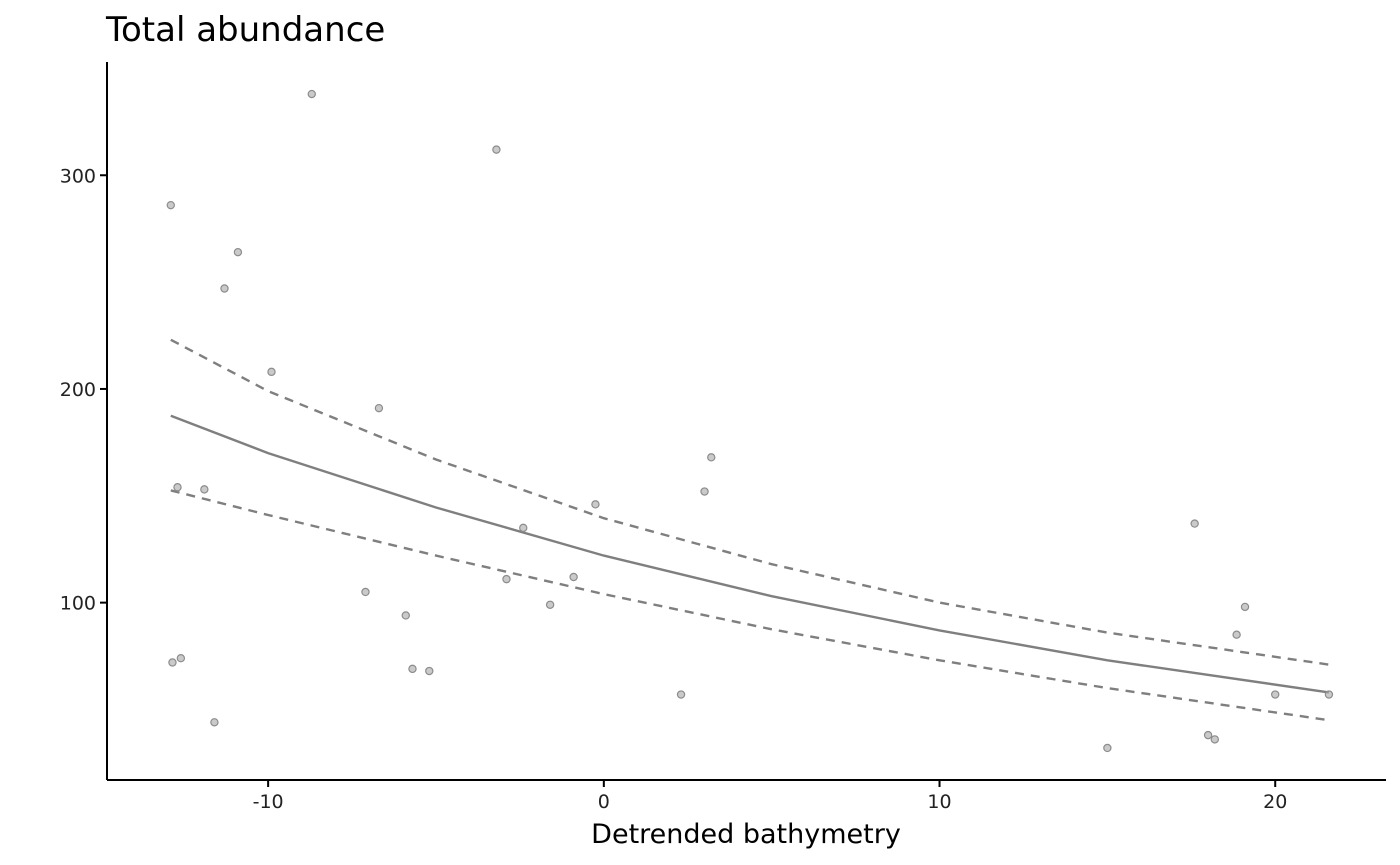 Image resolution: width=1400 pixels, height=865 pixels. Describe the element at coordinates (78, 604) in the screenshot. I see `y-tick-label: 100` at that location.